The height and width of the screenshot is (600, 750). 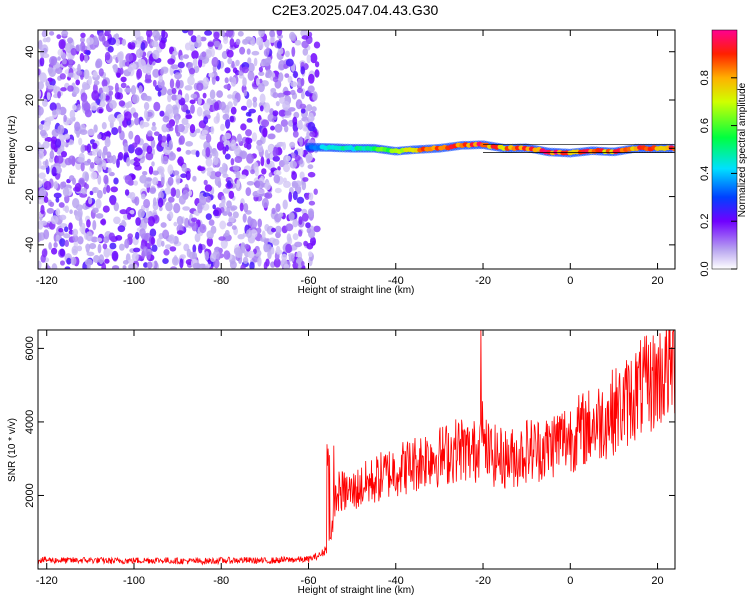 What do you see at coordinates (396, 281) in the screenshot?
I see `x-tick-label: -40` at bounding box center [396, 281].